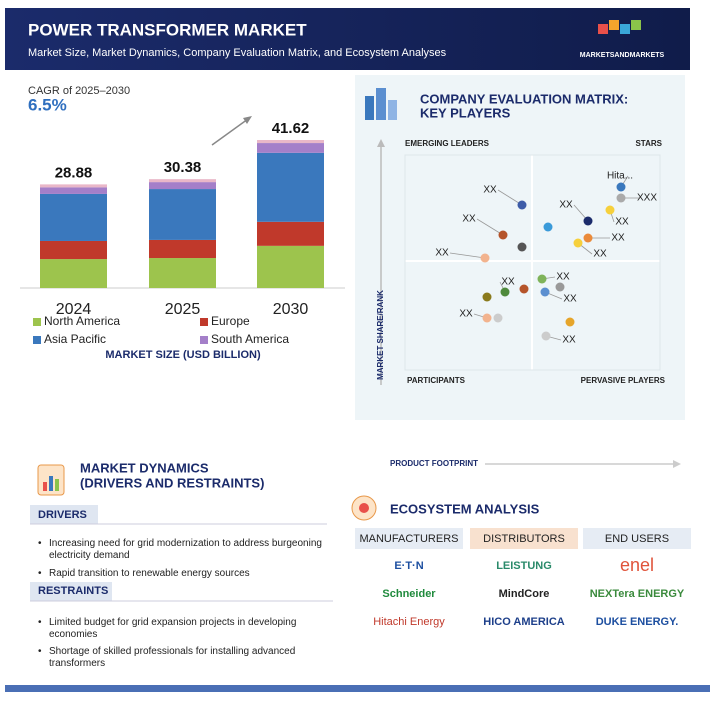  I want to click on restraints-label: RESTRAINTS, so click(73, 591).